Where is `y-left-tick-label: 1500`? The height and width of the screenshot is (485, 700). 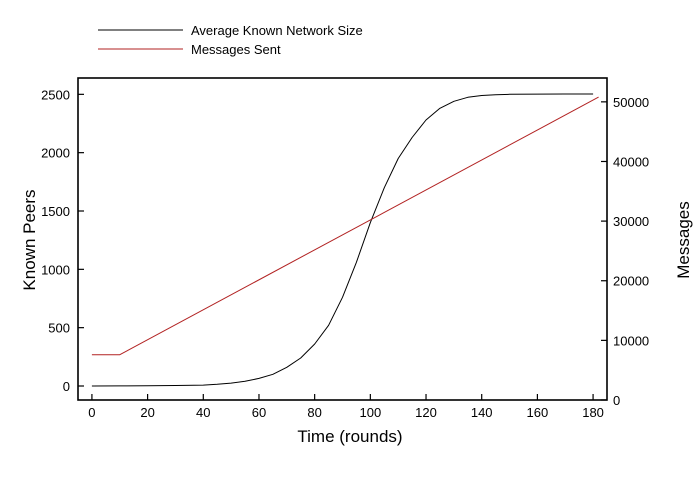 y-left-tick-label: 1500 is located at coordinates (55, 211).